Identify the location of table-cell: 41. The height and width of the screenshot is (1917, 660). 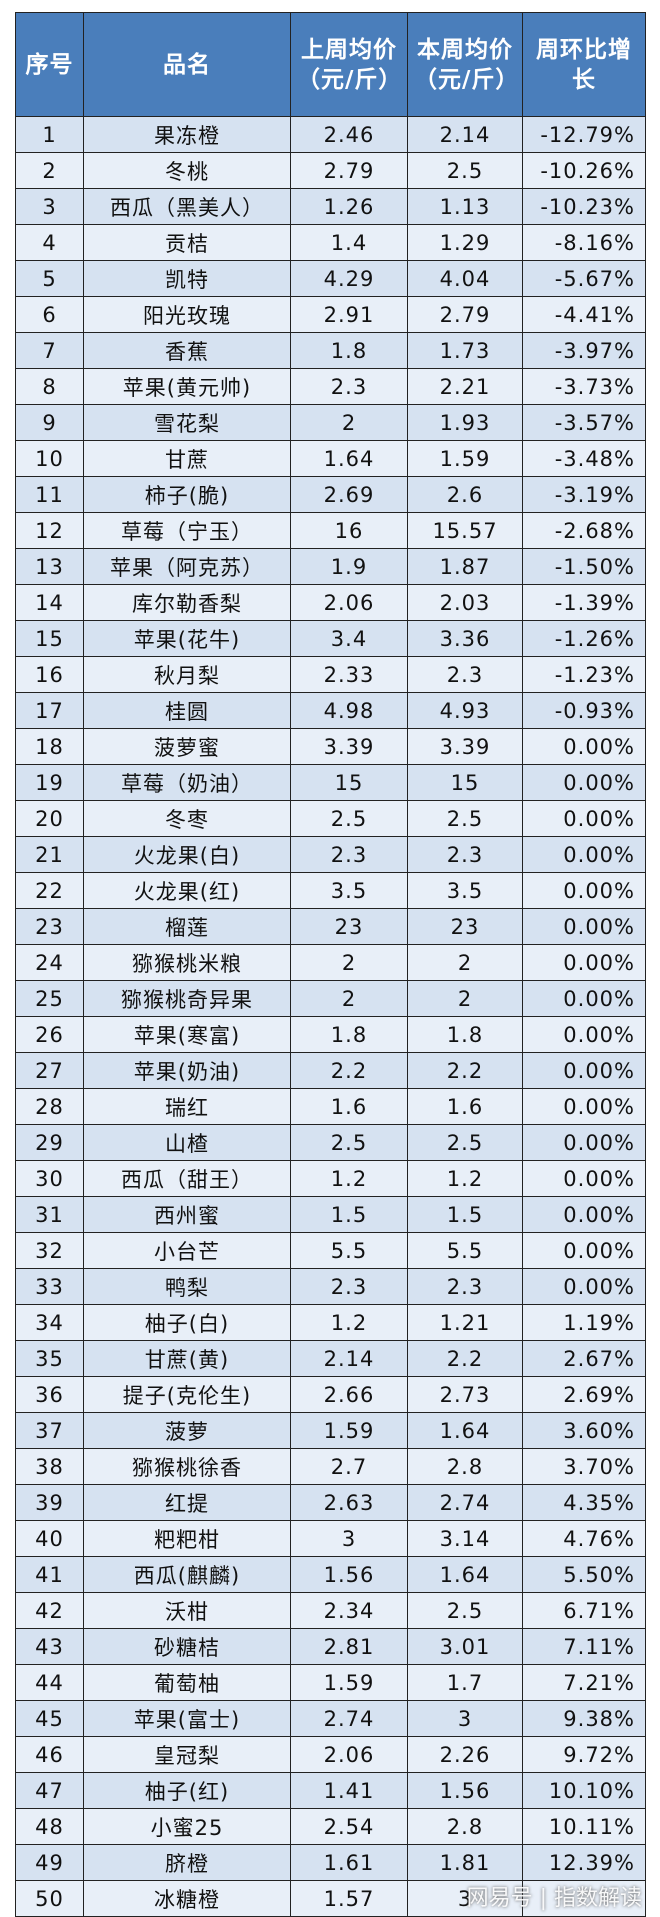
(49, 1574).